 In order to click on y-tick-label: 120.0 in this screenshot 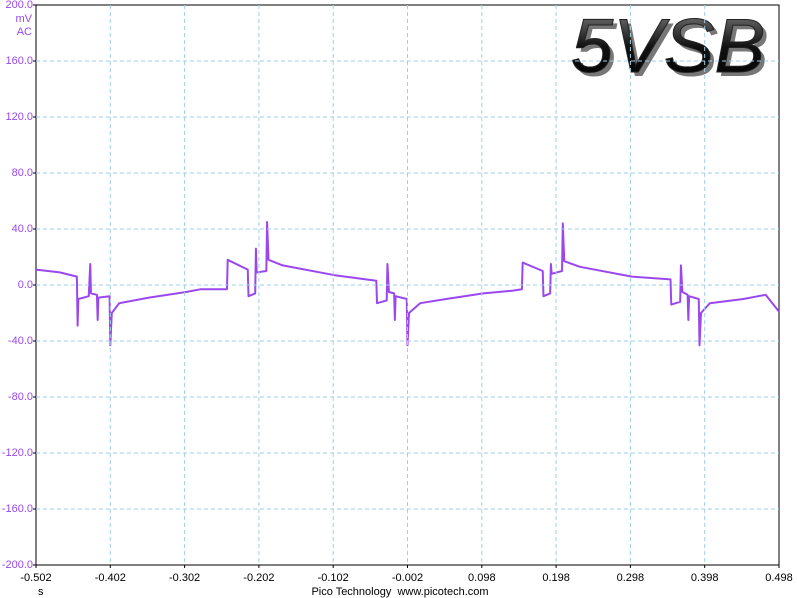, I will do `click(19, 117)`.